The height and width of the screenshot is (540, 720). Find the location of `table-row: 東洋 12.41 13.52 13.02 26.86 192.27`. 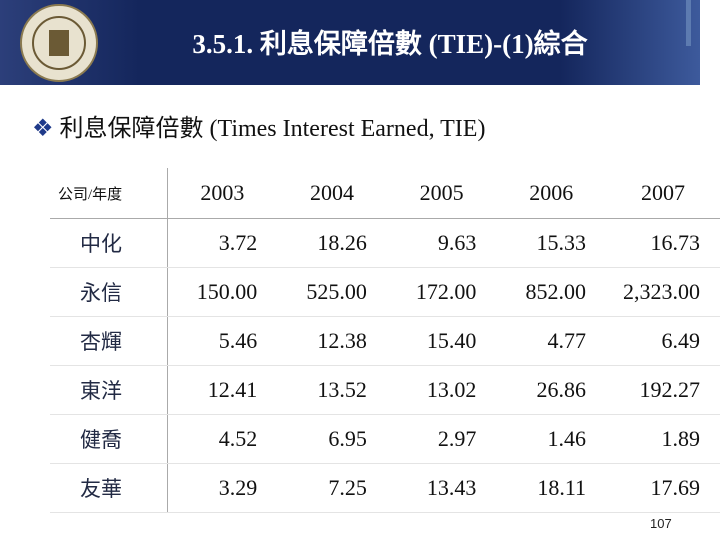

table-row: 東洋 12.41 13.52 13.02 26.86 192.27 is located at coordinates (385, 390).